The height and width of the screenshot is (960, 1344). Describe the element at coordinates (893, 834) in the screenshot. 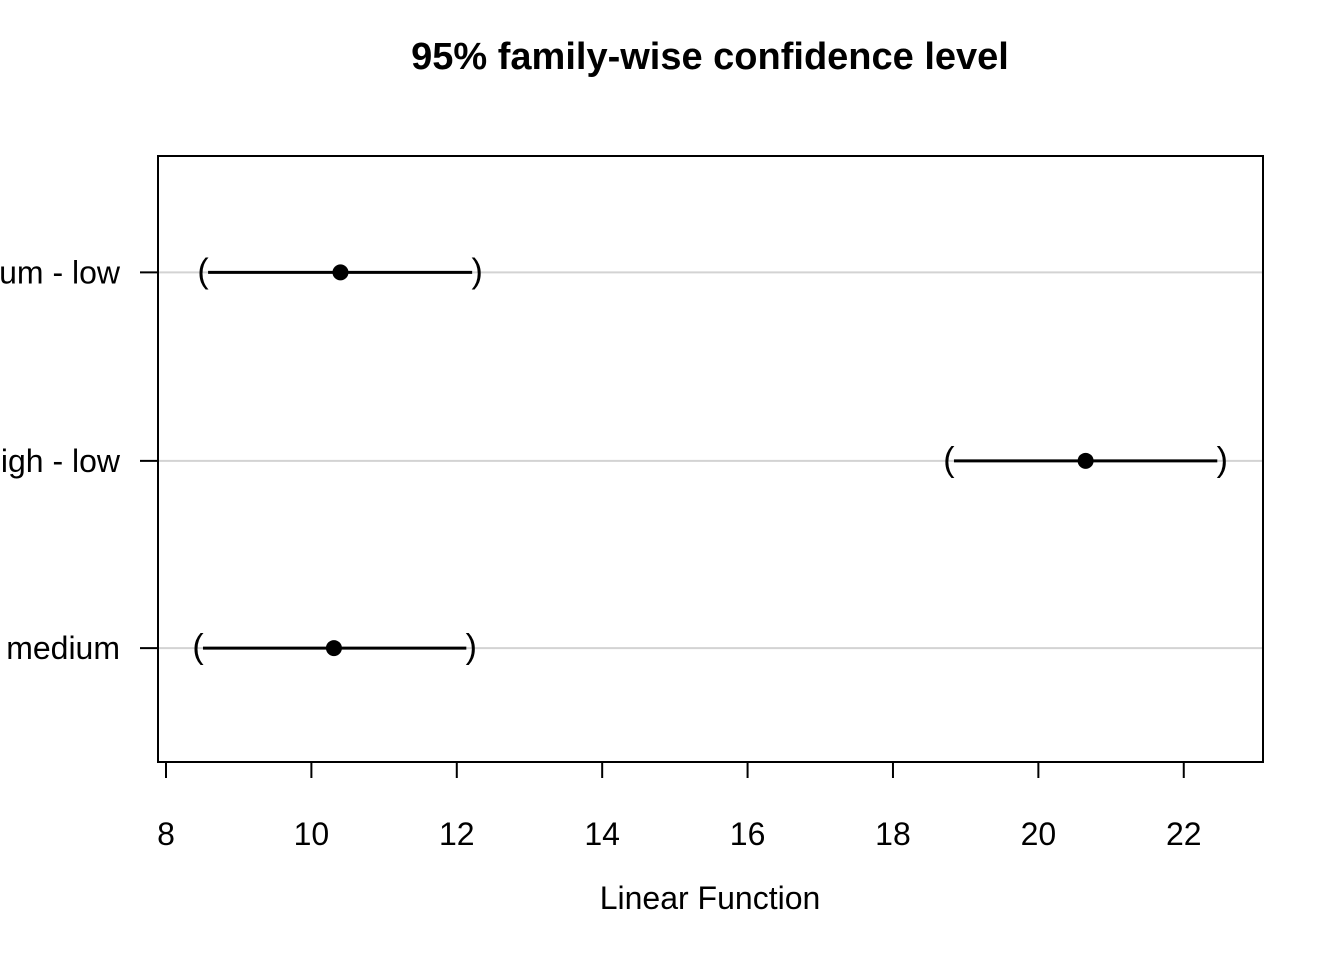

I see `x-tick-label: 18` at that location.